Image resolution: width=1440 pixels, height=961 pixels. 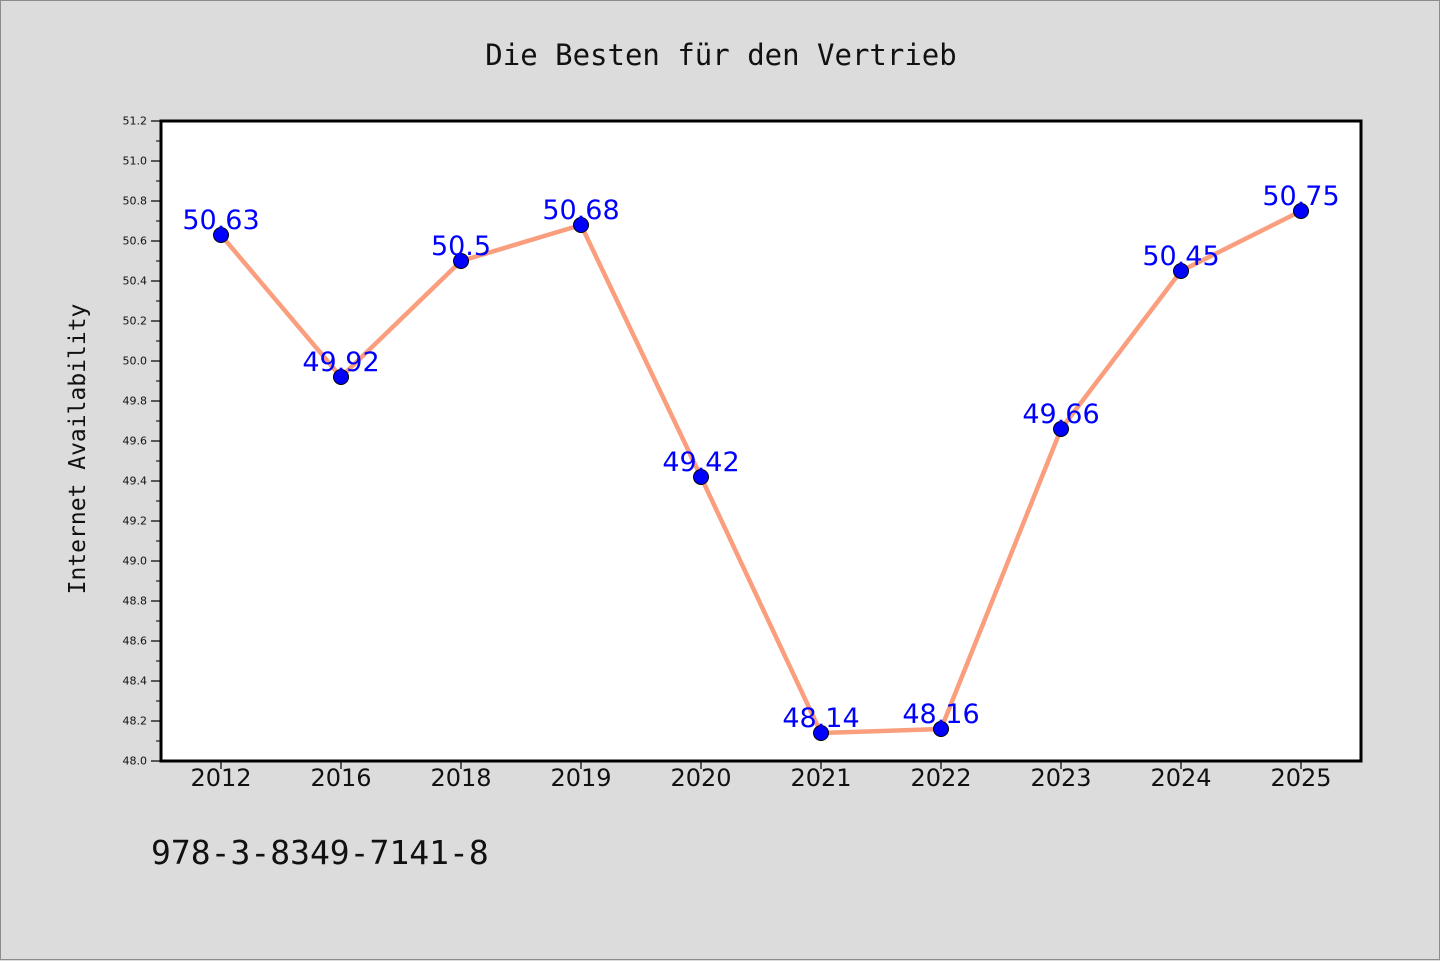 I want to click on data-label: 50.68, so click(x=580, y=210).